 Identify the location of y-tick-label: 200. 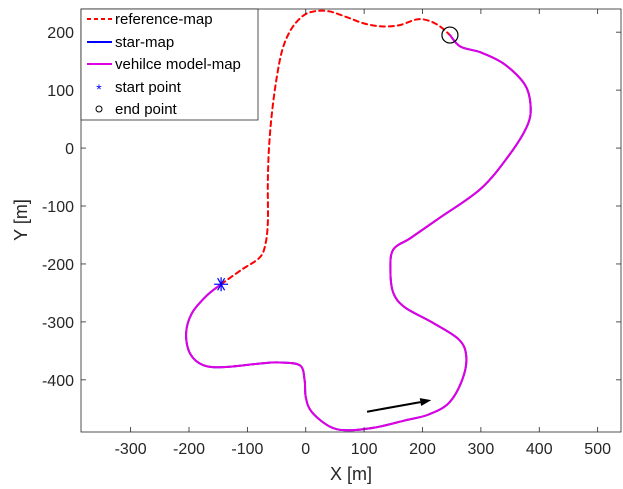
(60, 33).